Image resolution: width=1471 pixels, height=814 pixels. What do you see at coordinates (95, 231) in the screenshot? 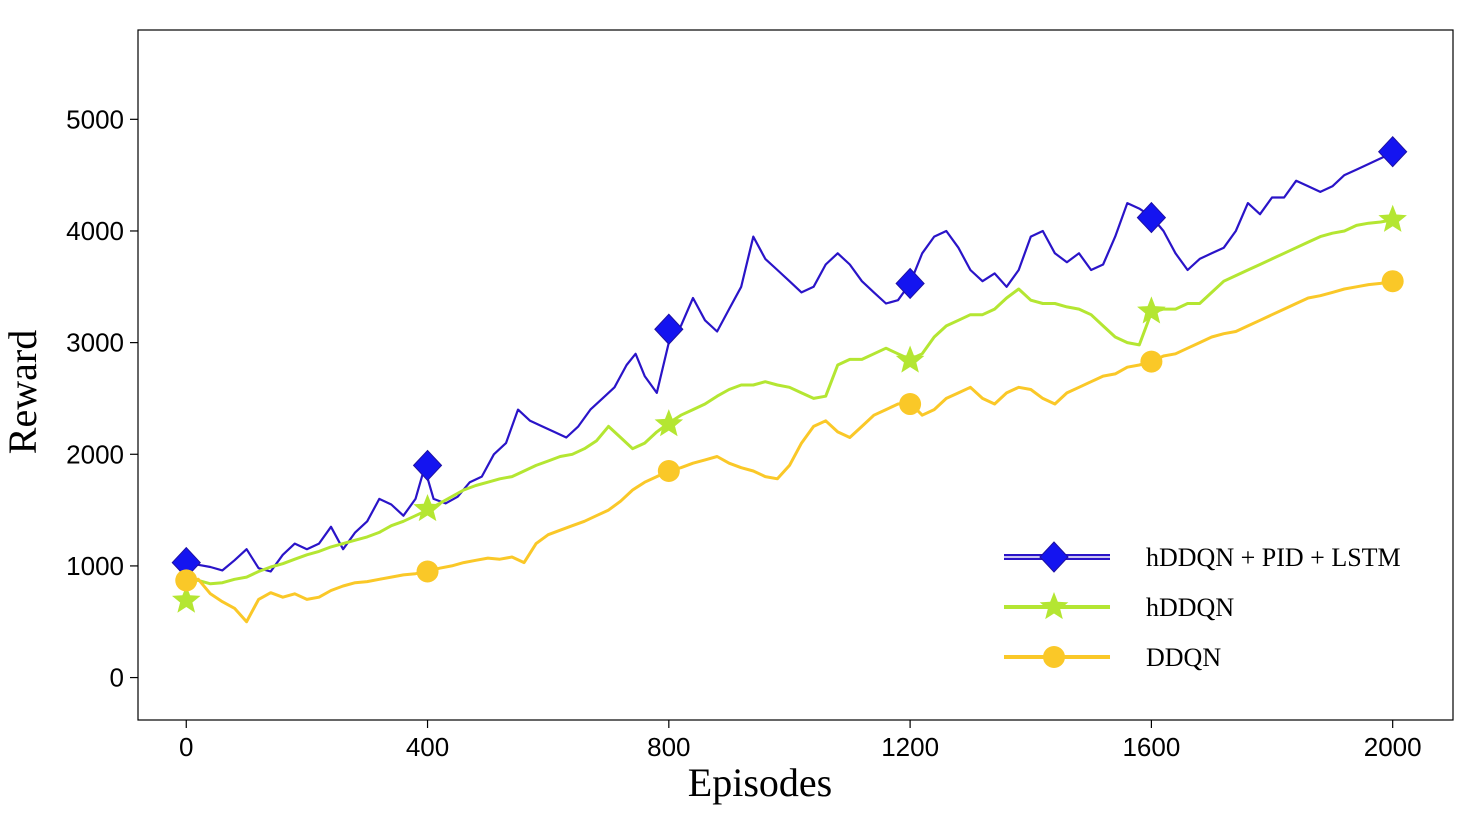
I see `y-tick-label: 4000` at bounding box center [95, 231].